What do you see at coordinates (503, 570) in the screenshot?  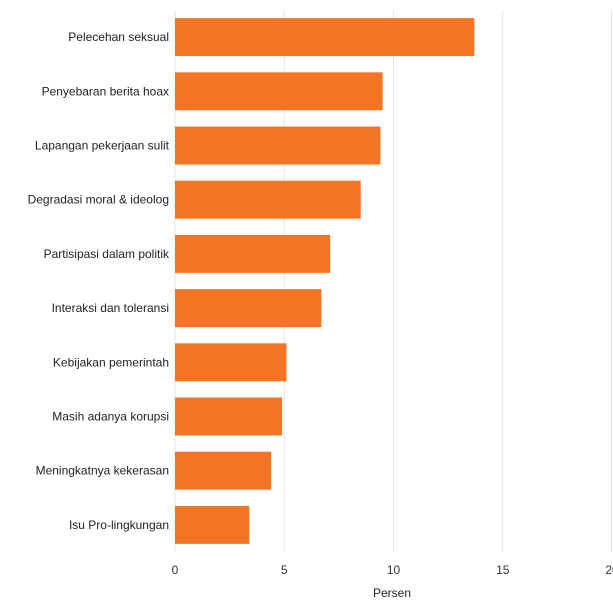 I see `x-tick-label: 15` at bounding box center [503, 570].